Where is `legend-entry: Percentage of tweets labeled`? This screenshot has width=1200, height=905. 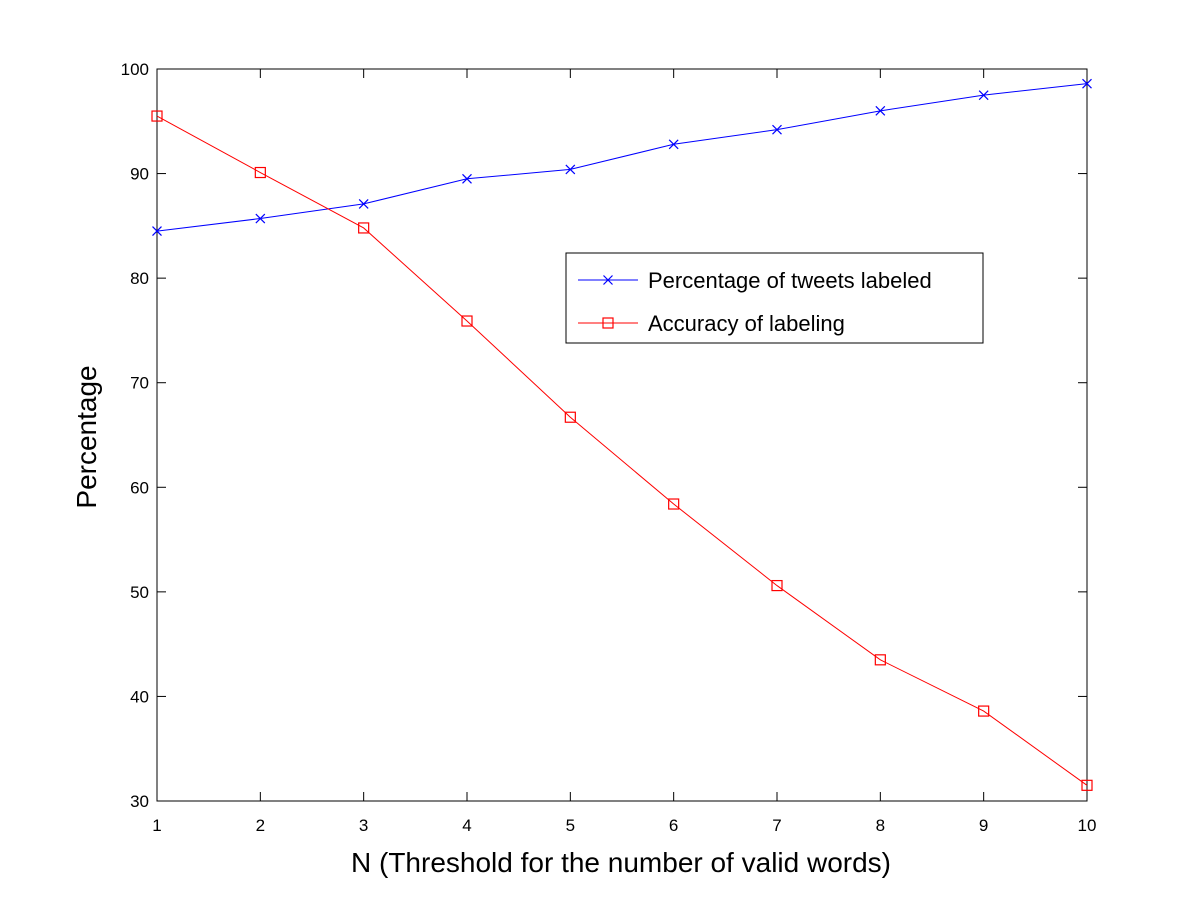 legend-entry: Percentage of tweets labeled is located at coordinates (755, 280).